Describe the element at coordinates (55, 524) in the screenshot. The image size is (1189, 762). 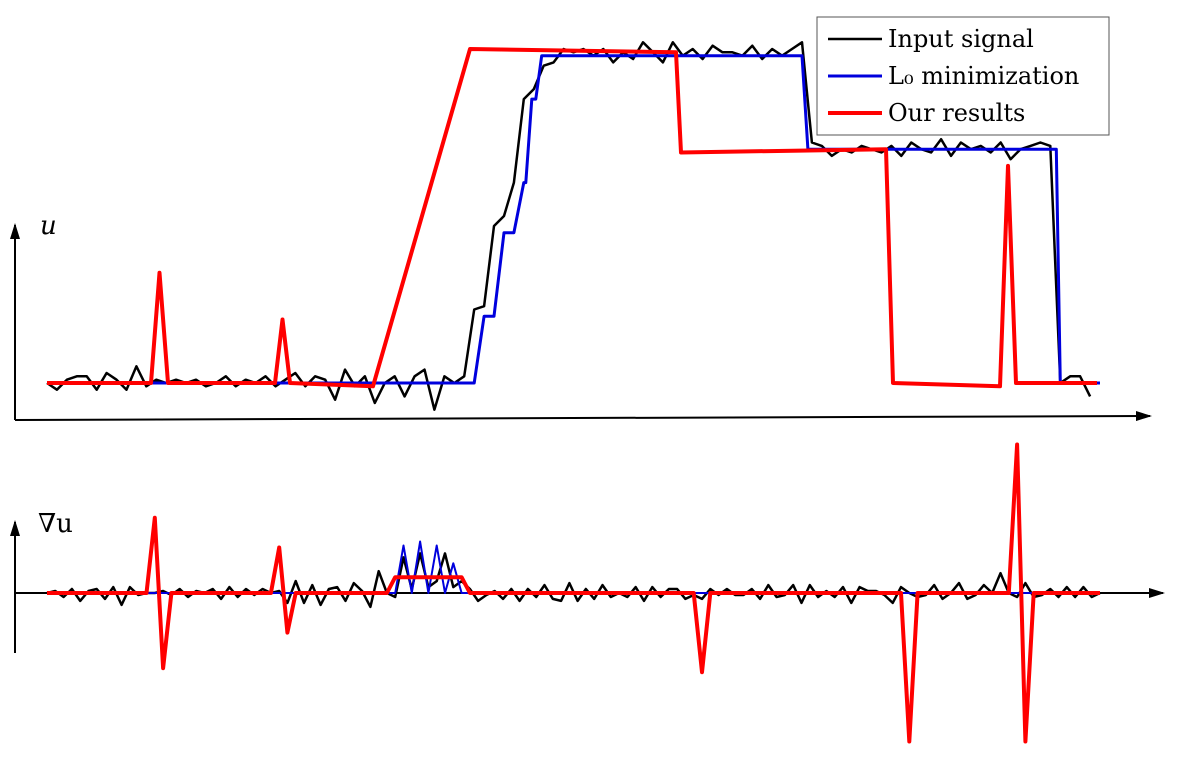
I see `bottom-y-label: ∇u` at that location.